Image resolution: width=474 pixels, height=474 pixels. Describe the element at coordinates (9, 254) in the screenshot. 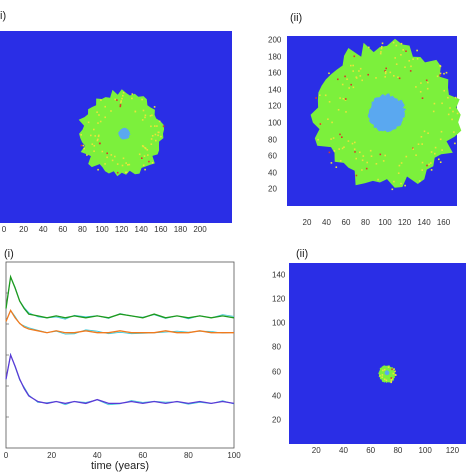

I see `panel-label-bottom-left: (i)` at that location.